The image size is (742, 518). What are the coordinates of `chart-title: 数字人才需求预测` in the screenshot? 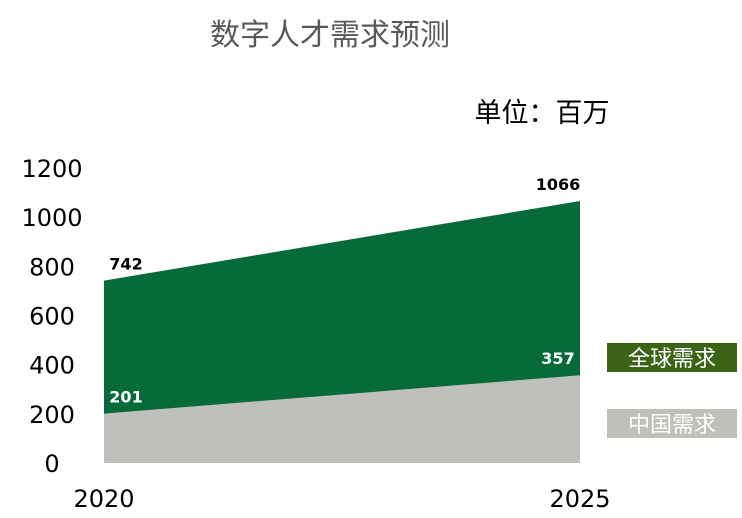 It's located at (330, 35).